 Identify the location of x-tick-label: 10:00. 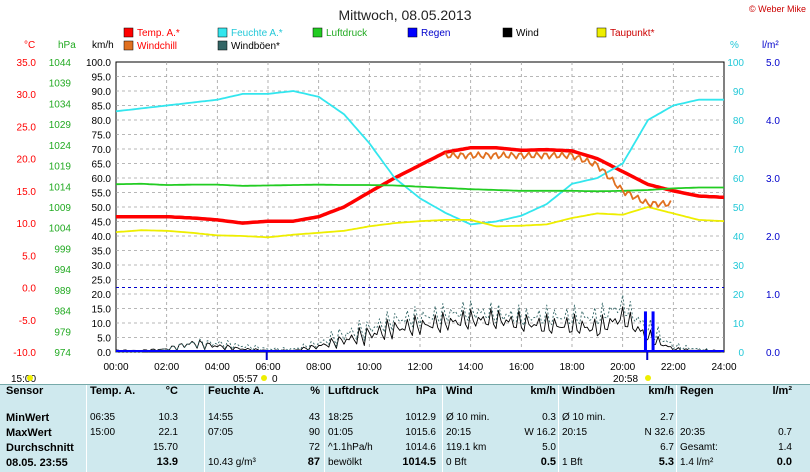
(369, 367).